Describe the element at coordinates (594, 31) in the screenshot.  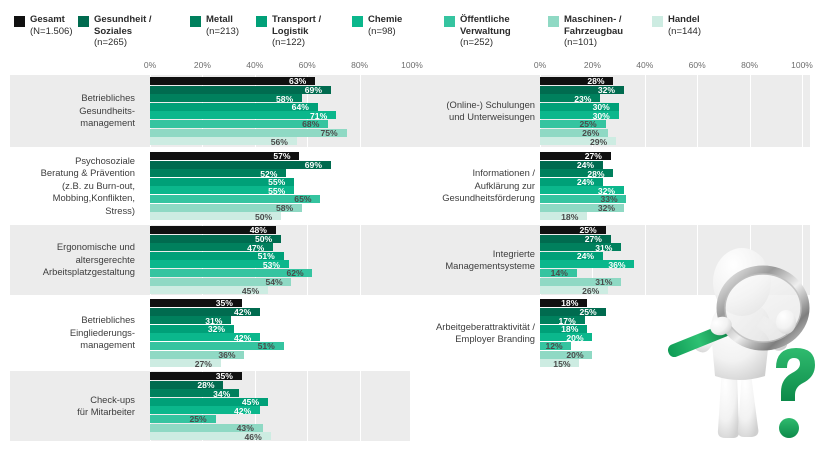
I see `legend-label: Maschinen- / Fahrzeugbau (n=101)` at that location.